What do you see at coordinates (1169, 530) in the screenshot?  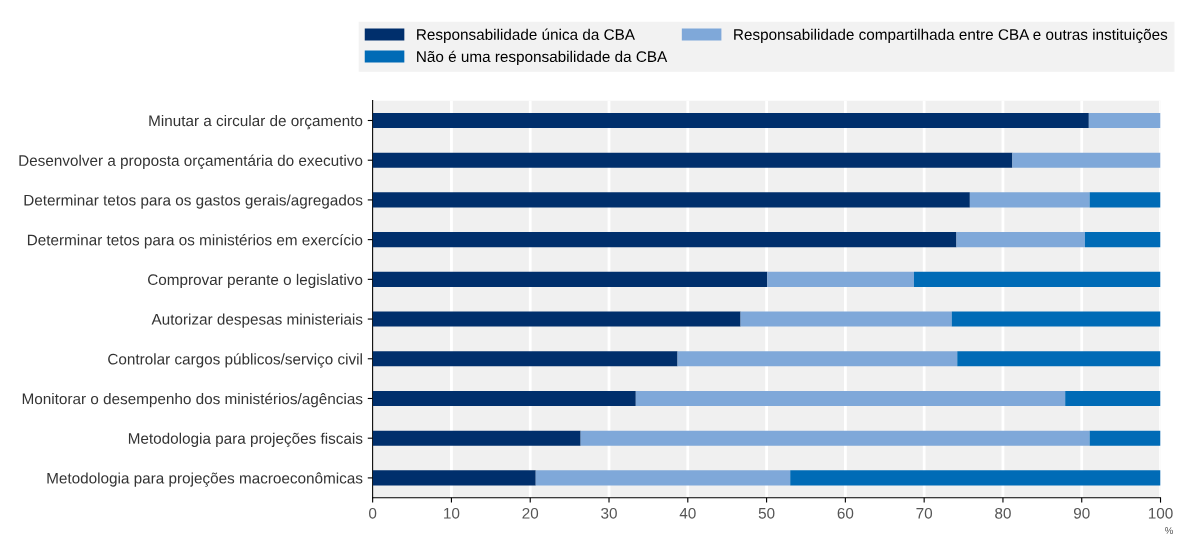 I see `x-axis-title: %` at bounding box center [1169, 530].